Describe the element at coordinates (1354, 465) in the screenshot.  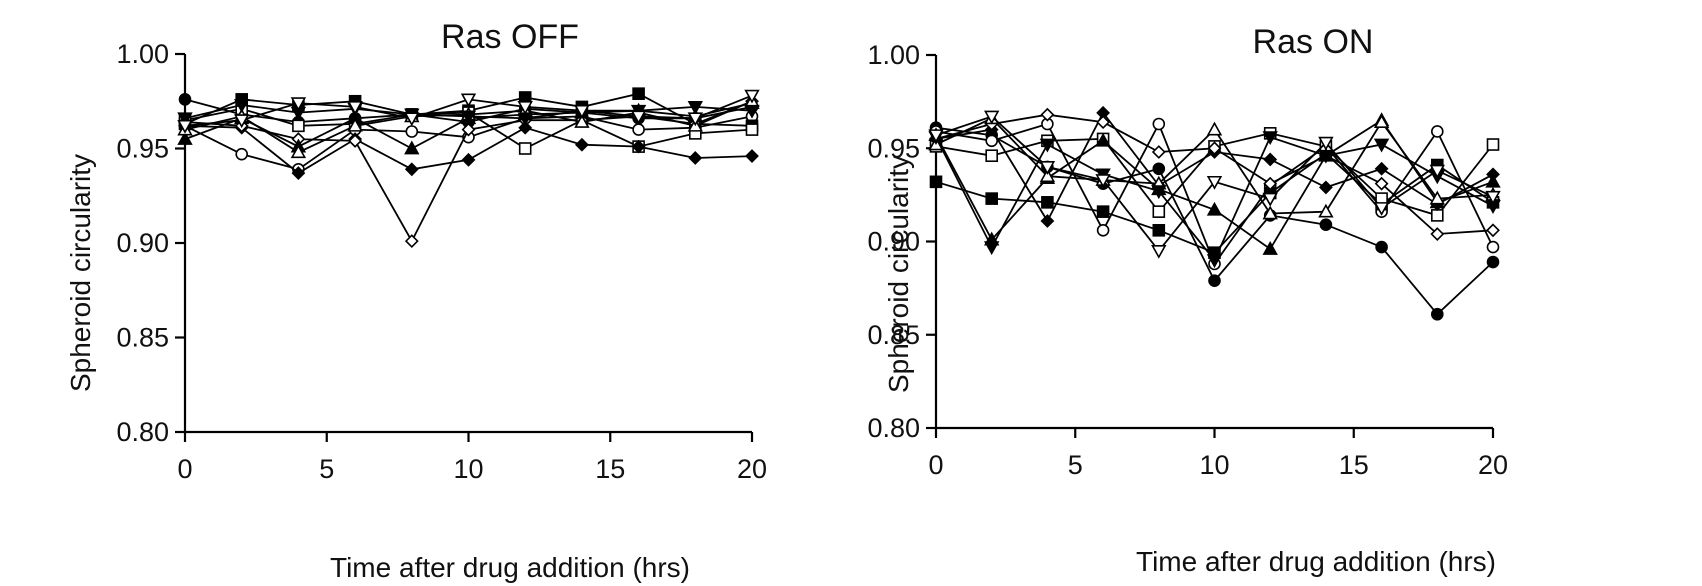
I see `x-tick-label: 15` at that location.